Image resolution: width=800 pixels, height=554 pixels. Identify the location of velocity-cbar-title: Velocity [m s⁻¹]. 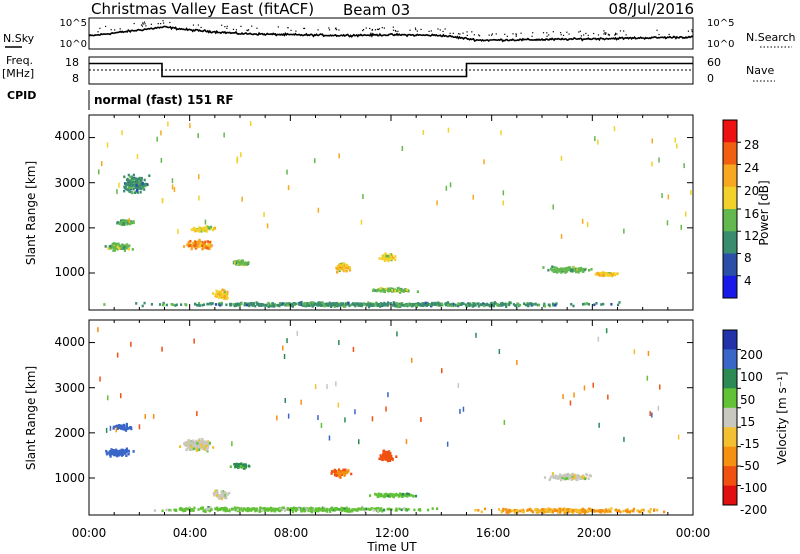
(782, 417).